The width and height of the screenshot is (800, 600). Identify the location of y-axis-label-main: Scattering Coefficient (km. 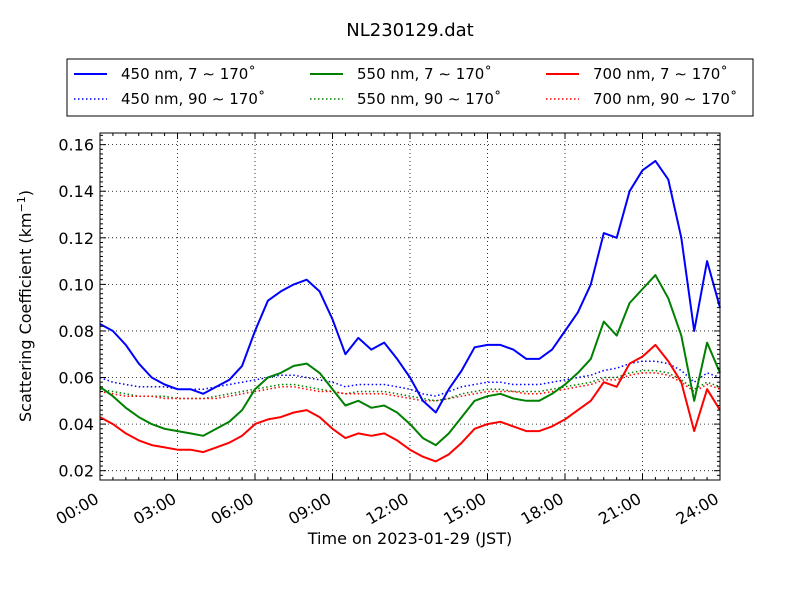
(25, 317).